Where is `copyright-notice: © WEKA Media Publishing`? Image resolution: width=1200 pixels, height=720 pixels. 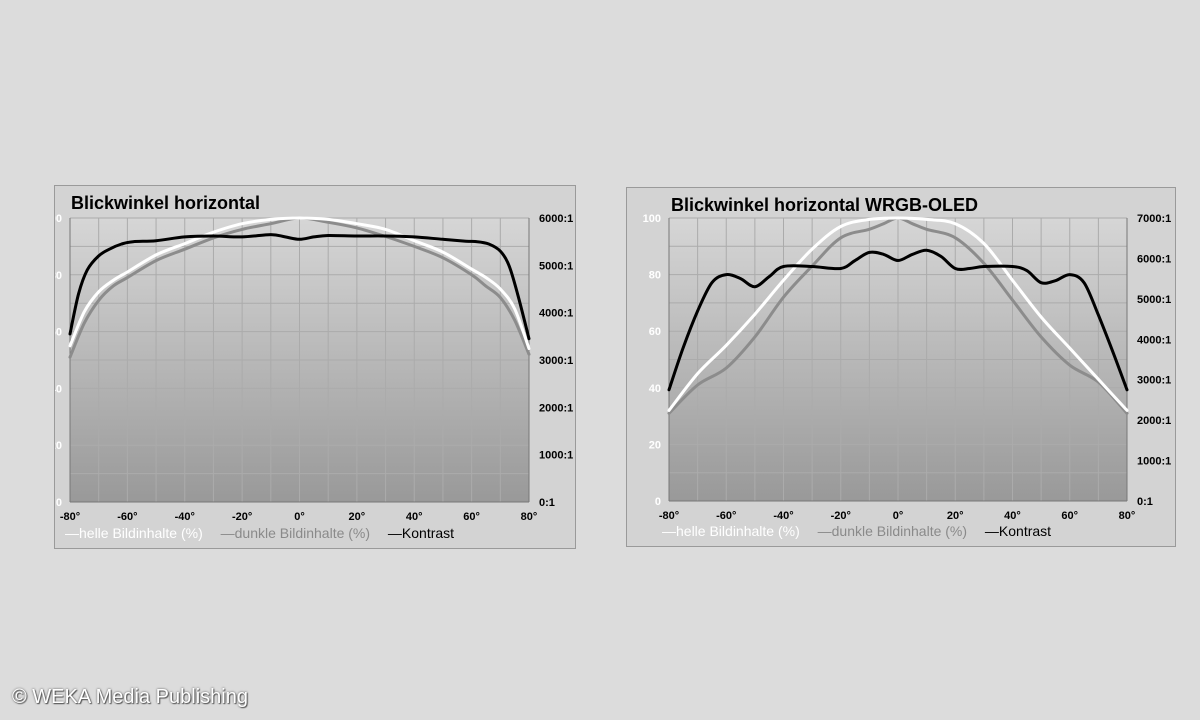
copyright-notice: © WEKA Media Publishing is located at coordinates (130, 697).